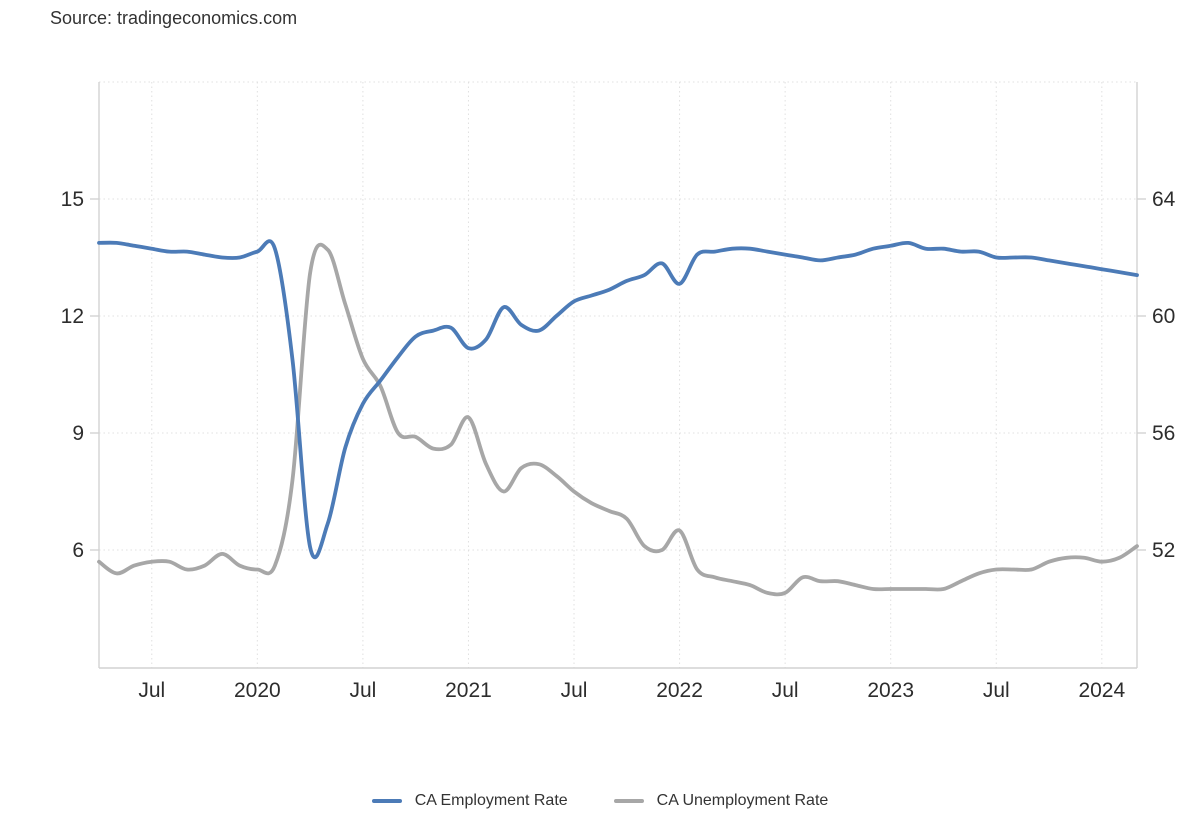 Image resolution: width=1200 pixels, height=820 pixels. Describe the element at coordinates (1164, 199) in the screenshot. I see `y-axis-right-label: 64` at that location.